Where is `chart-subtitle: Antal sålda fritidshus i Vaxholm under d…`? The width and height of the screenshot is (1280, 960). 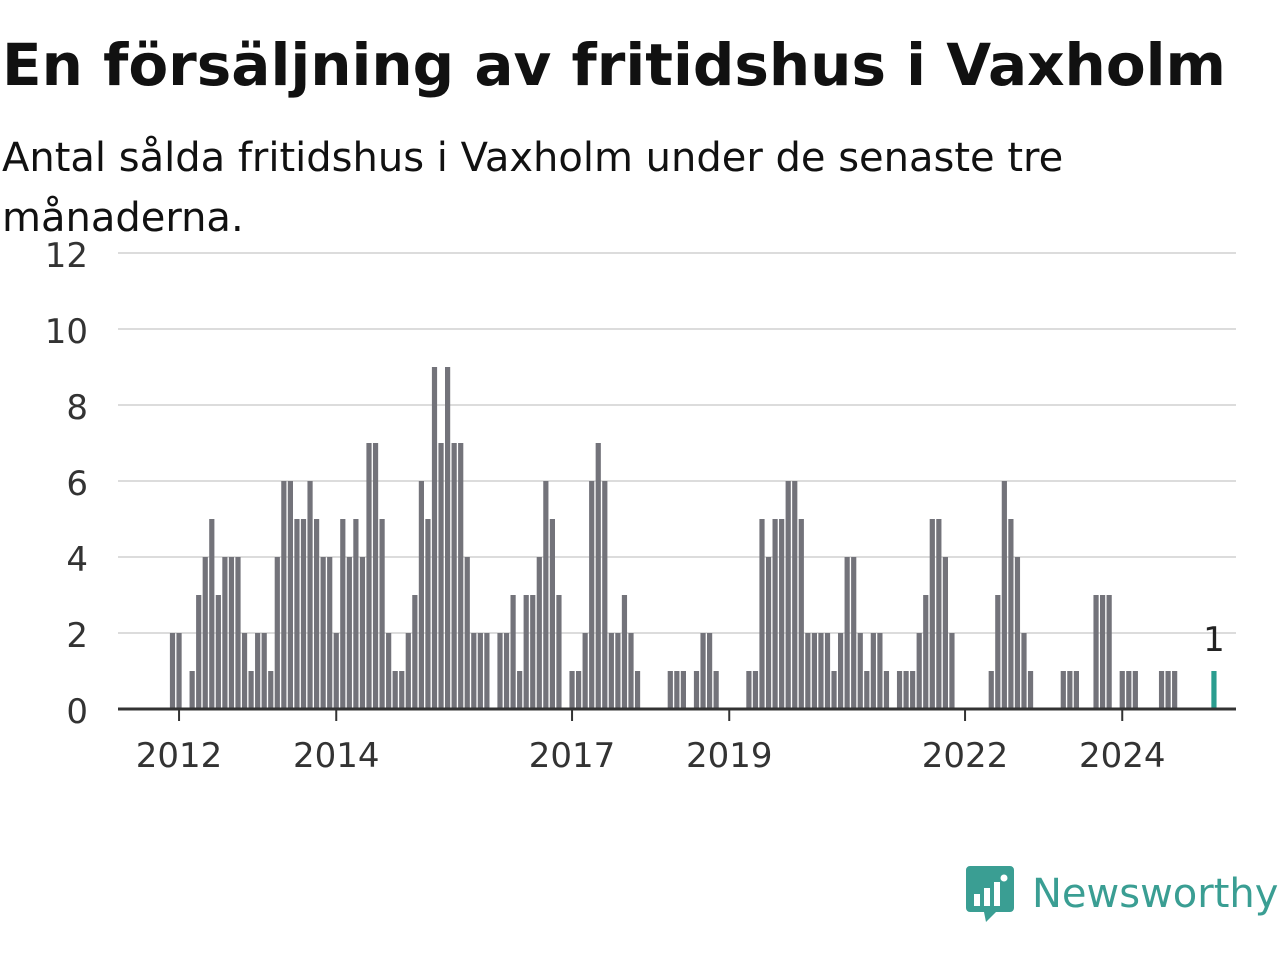
chart-subtitle: Antal sålda fritidshus i Vaxholm under d… is located at coordinates (533, 188).